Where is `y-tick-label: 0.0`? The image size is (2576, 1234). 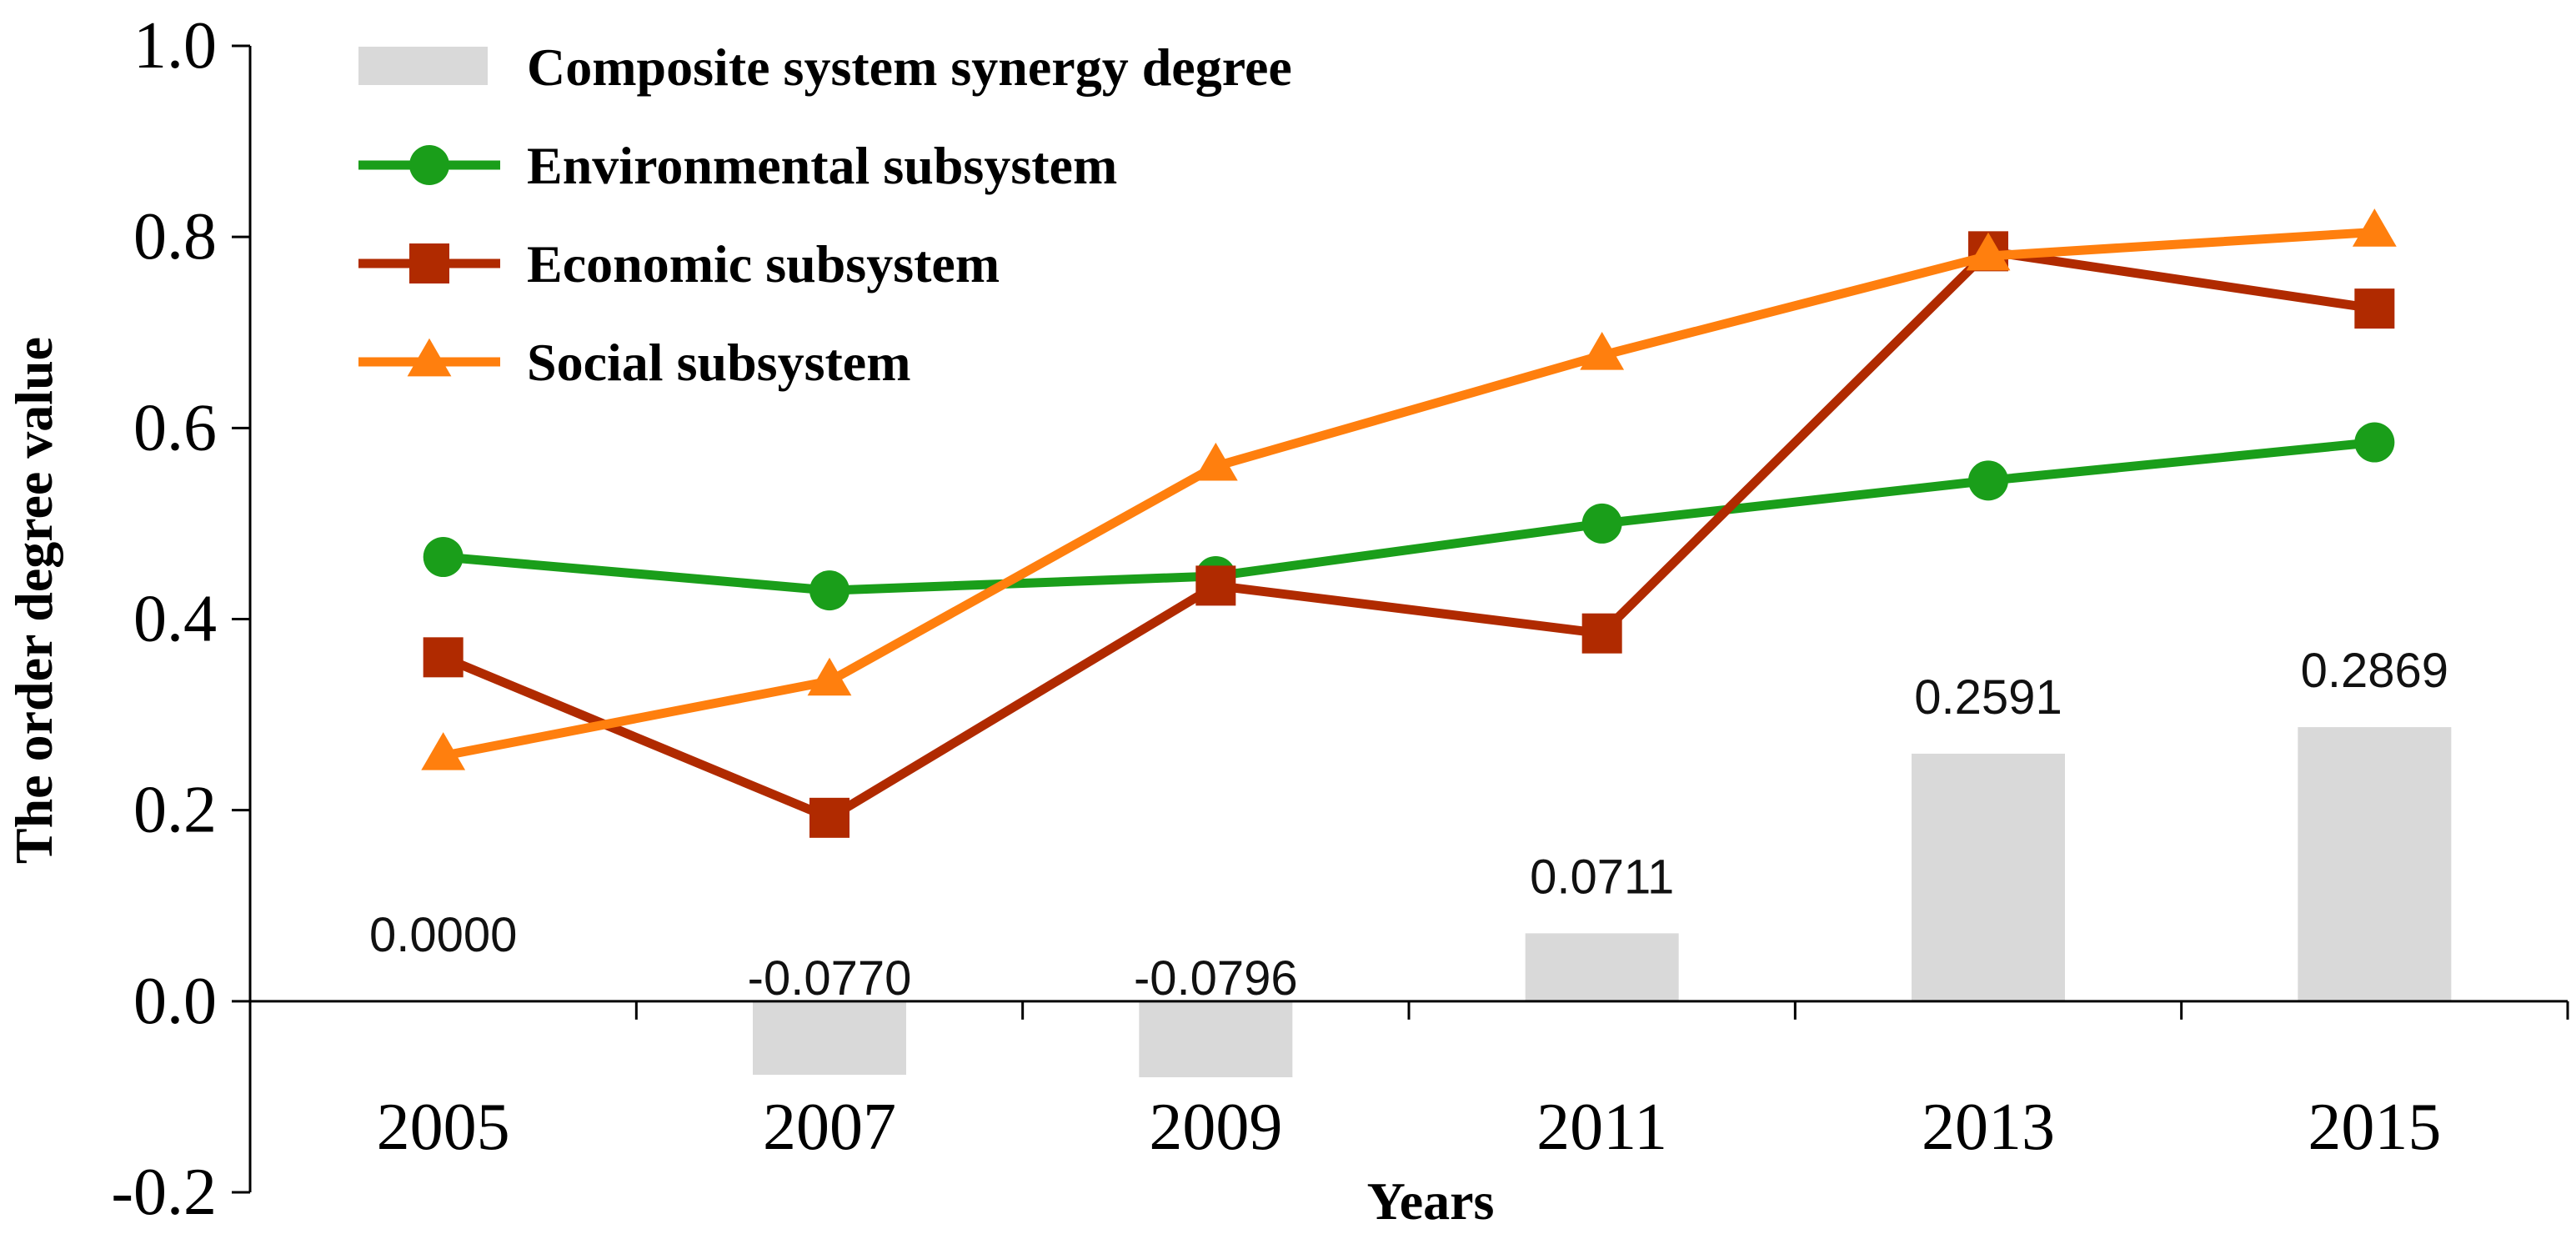
y-tick-label: 0.0 is located at coordinates (175, 1002).